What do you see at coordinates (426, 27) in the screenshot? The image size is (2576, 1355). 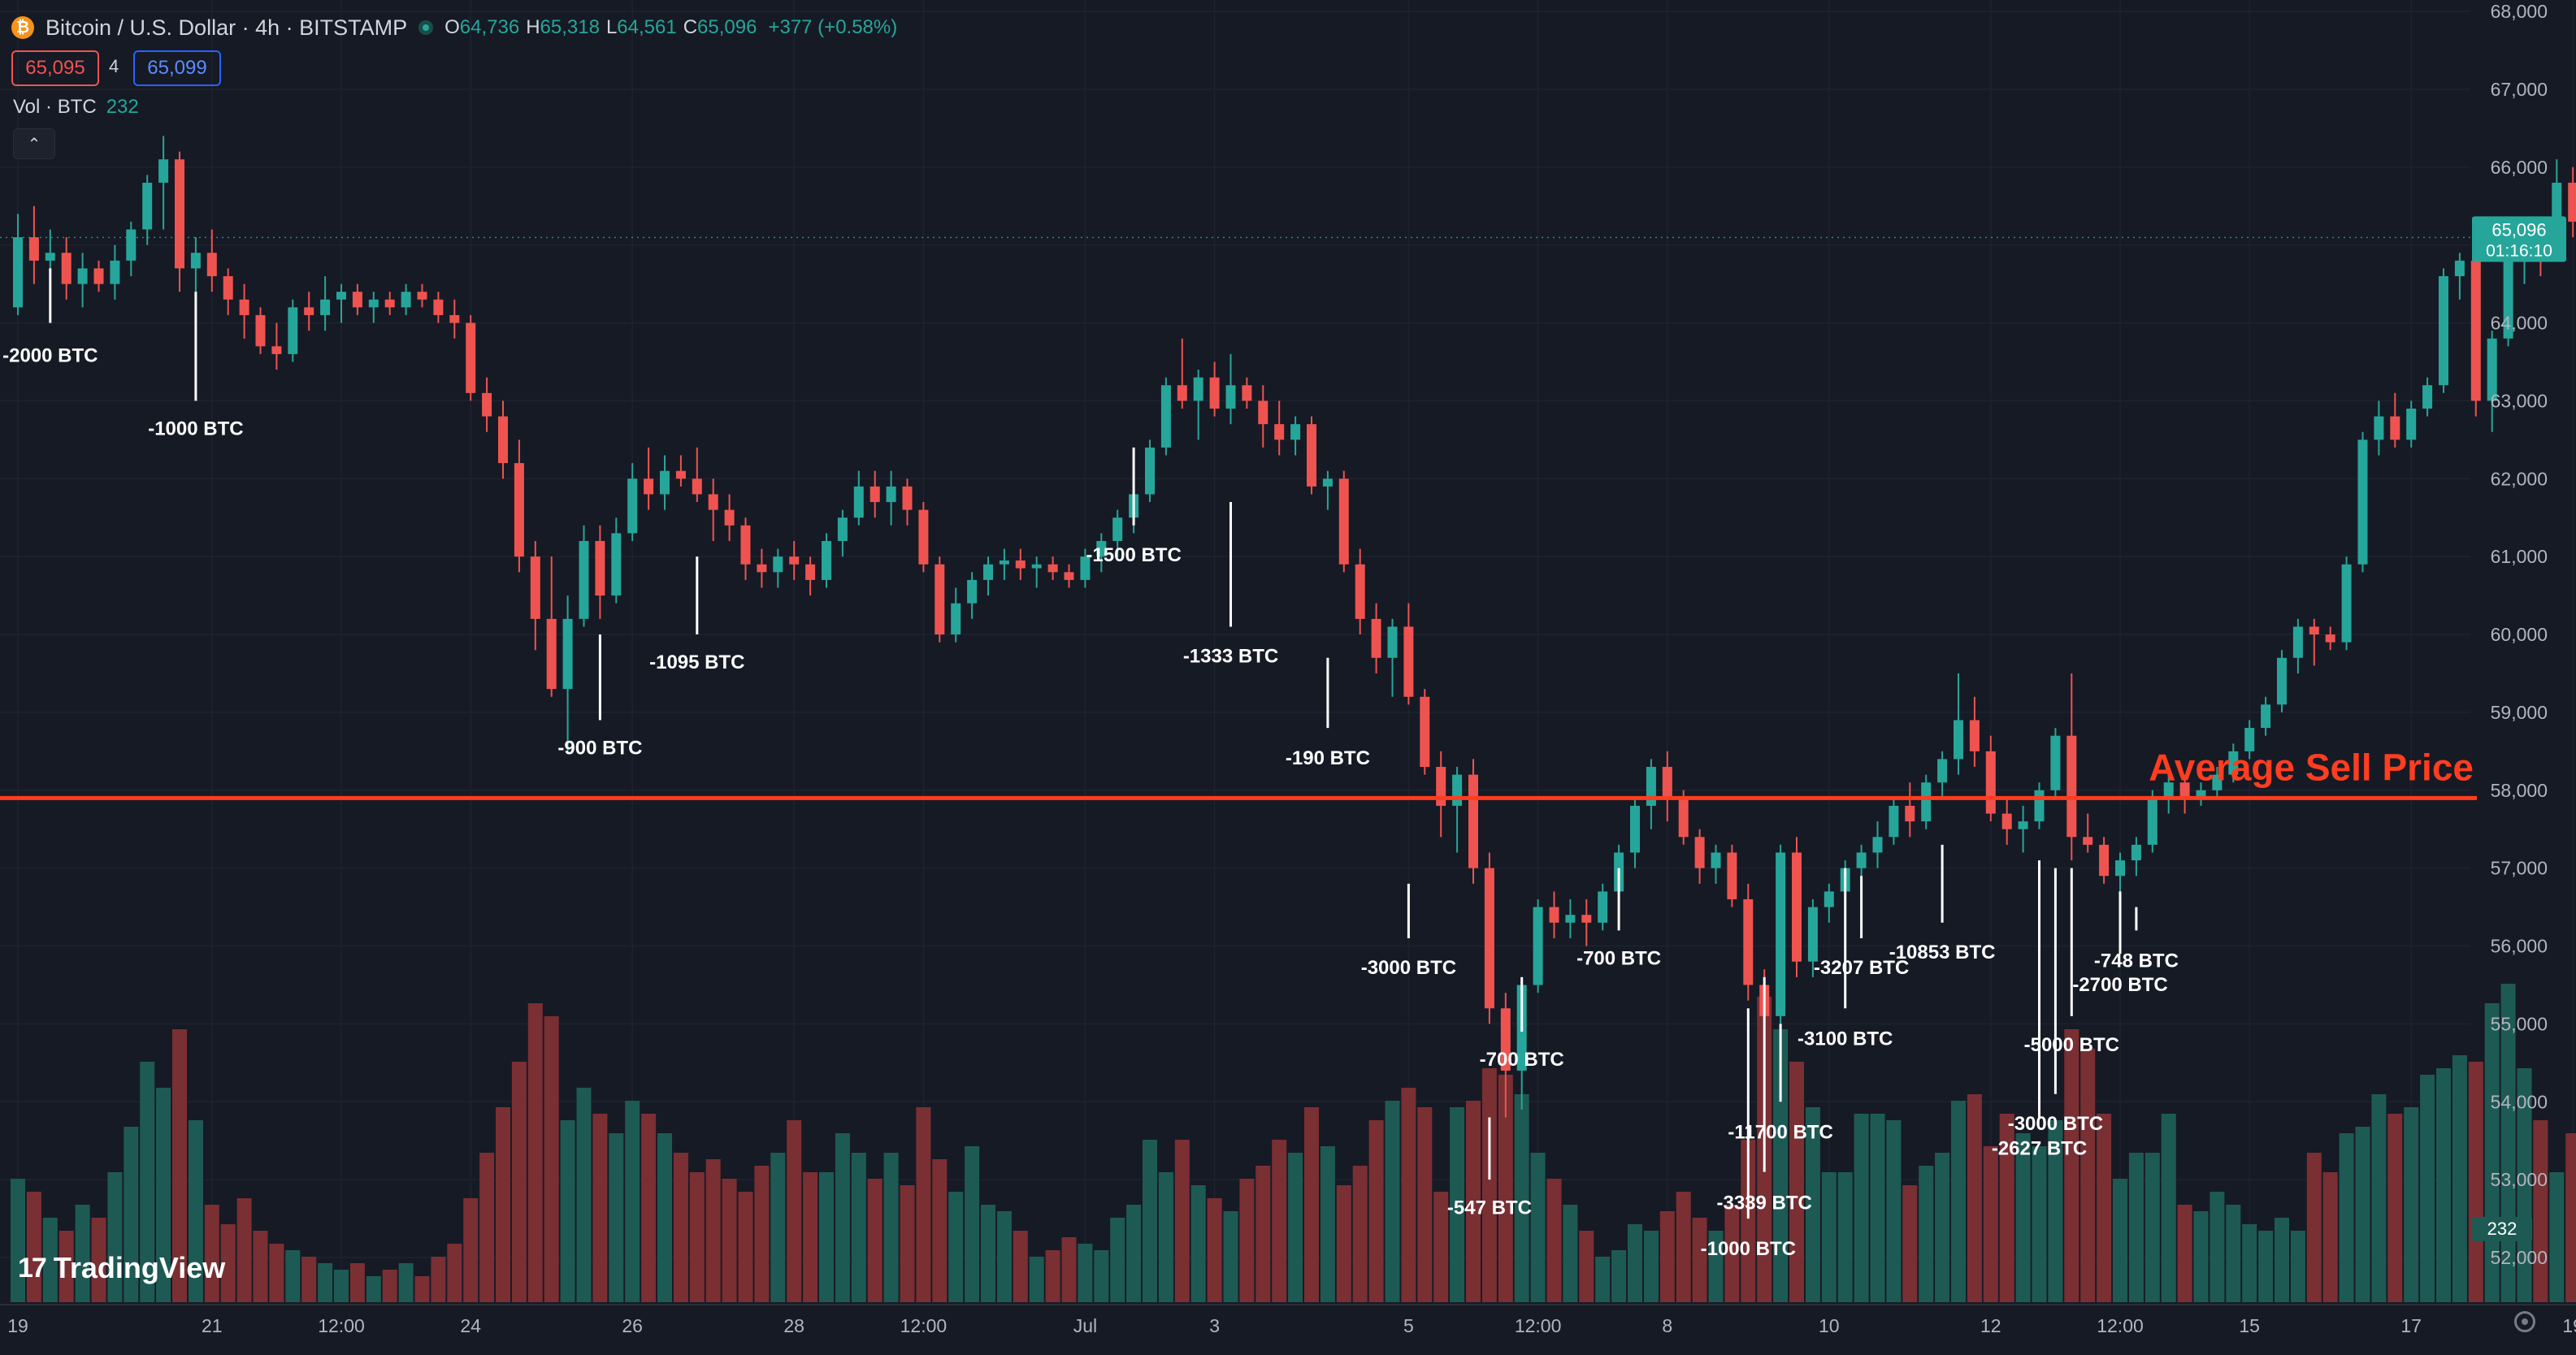 I see `market-status-icon` at bounding box center [426, 27].